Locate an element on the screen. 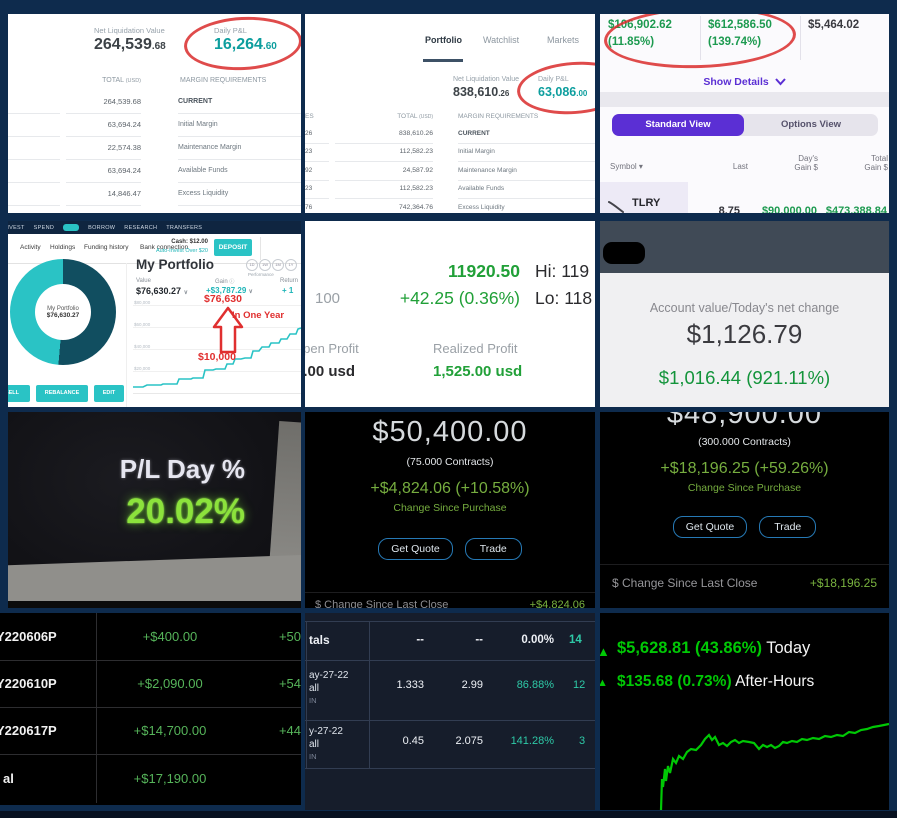  range-1w-button: 1W is located at coordinates (265, 265).